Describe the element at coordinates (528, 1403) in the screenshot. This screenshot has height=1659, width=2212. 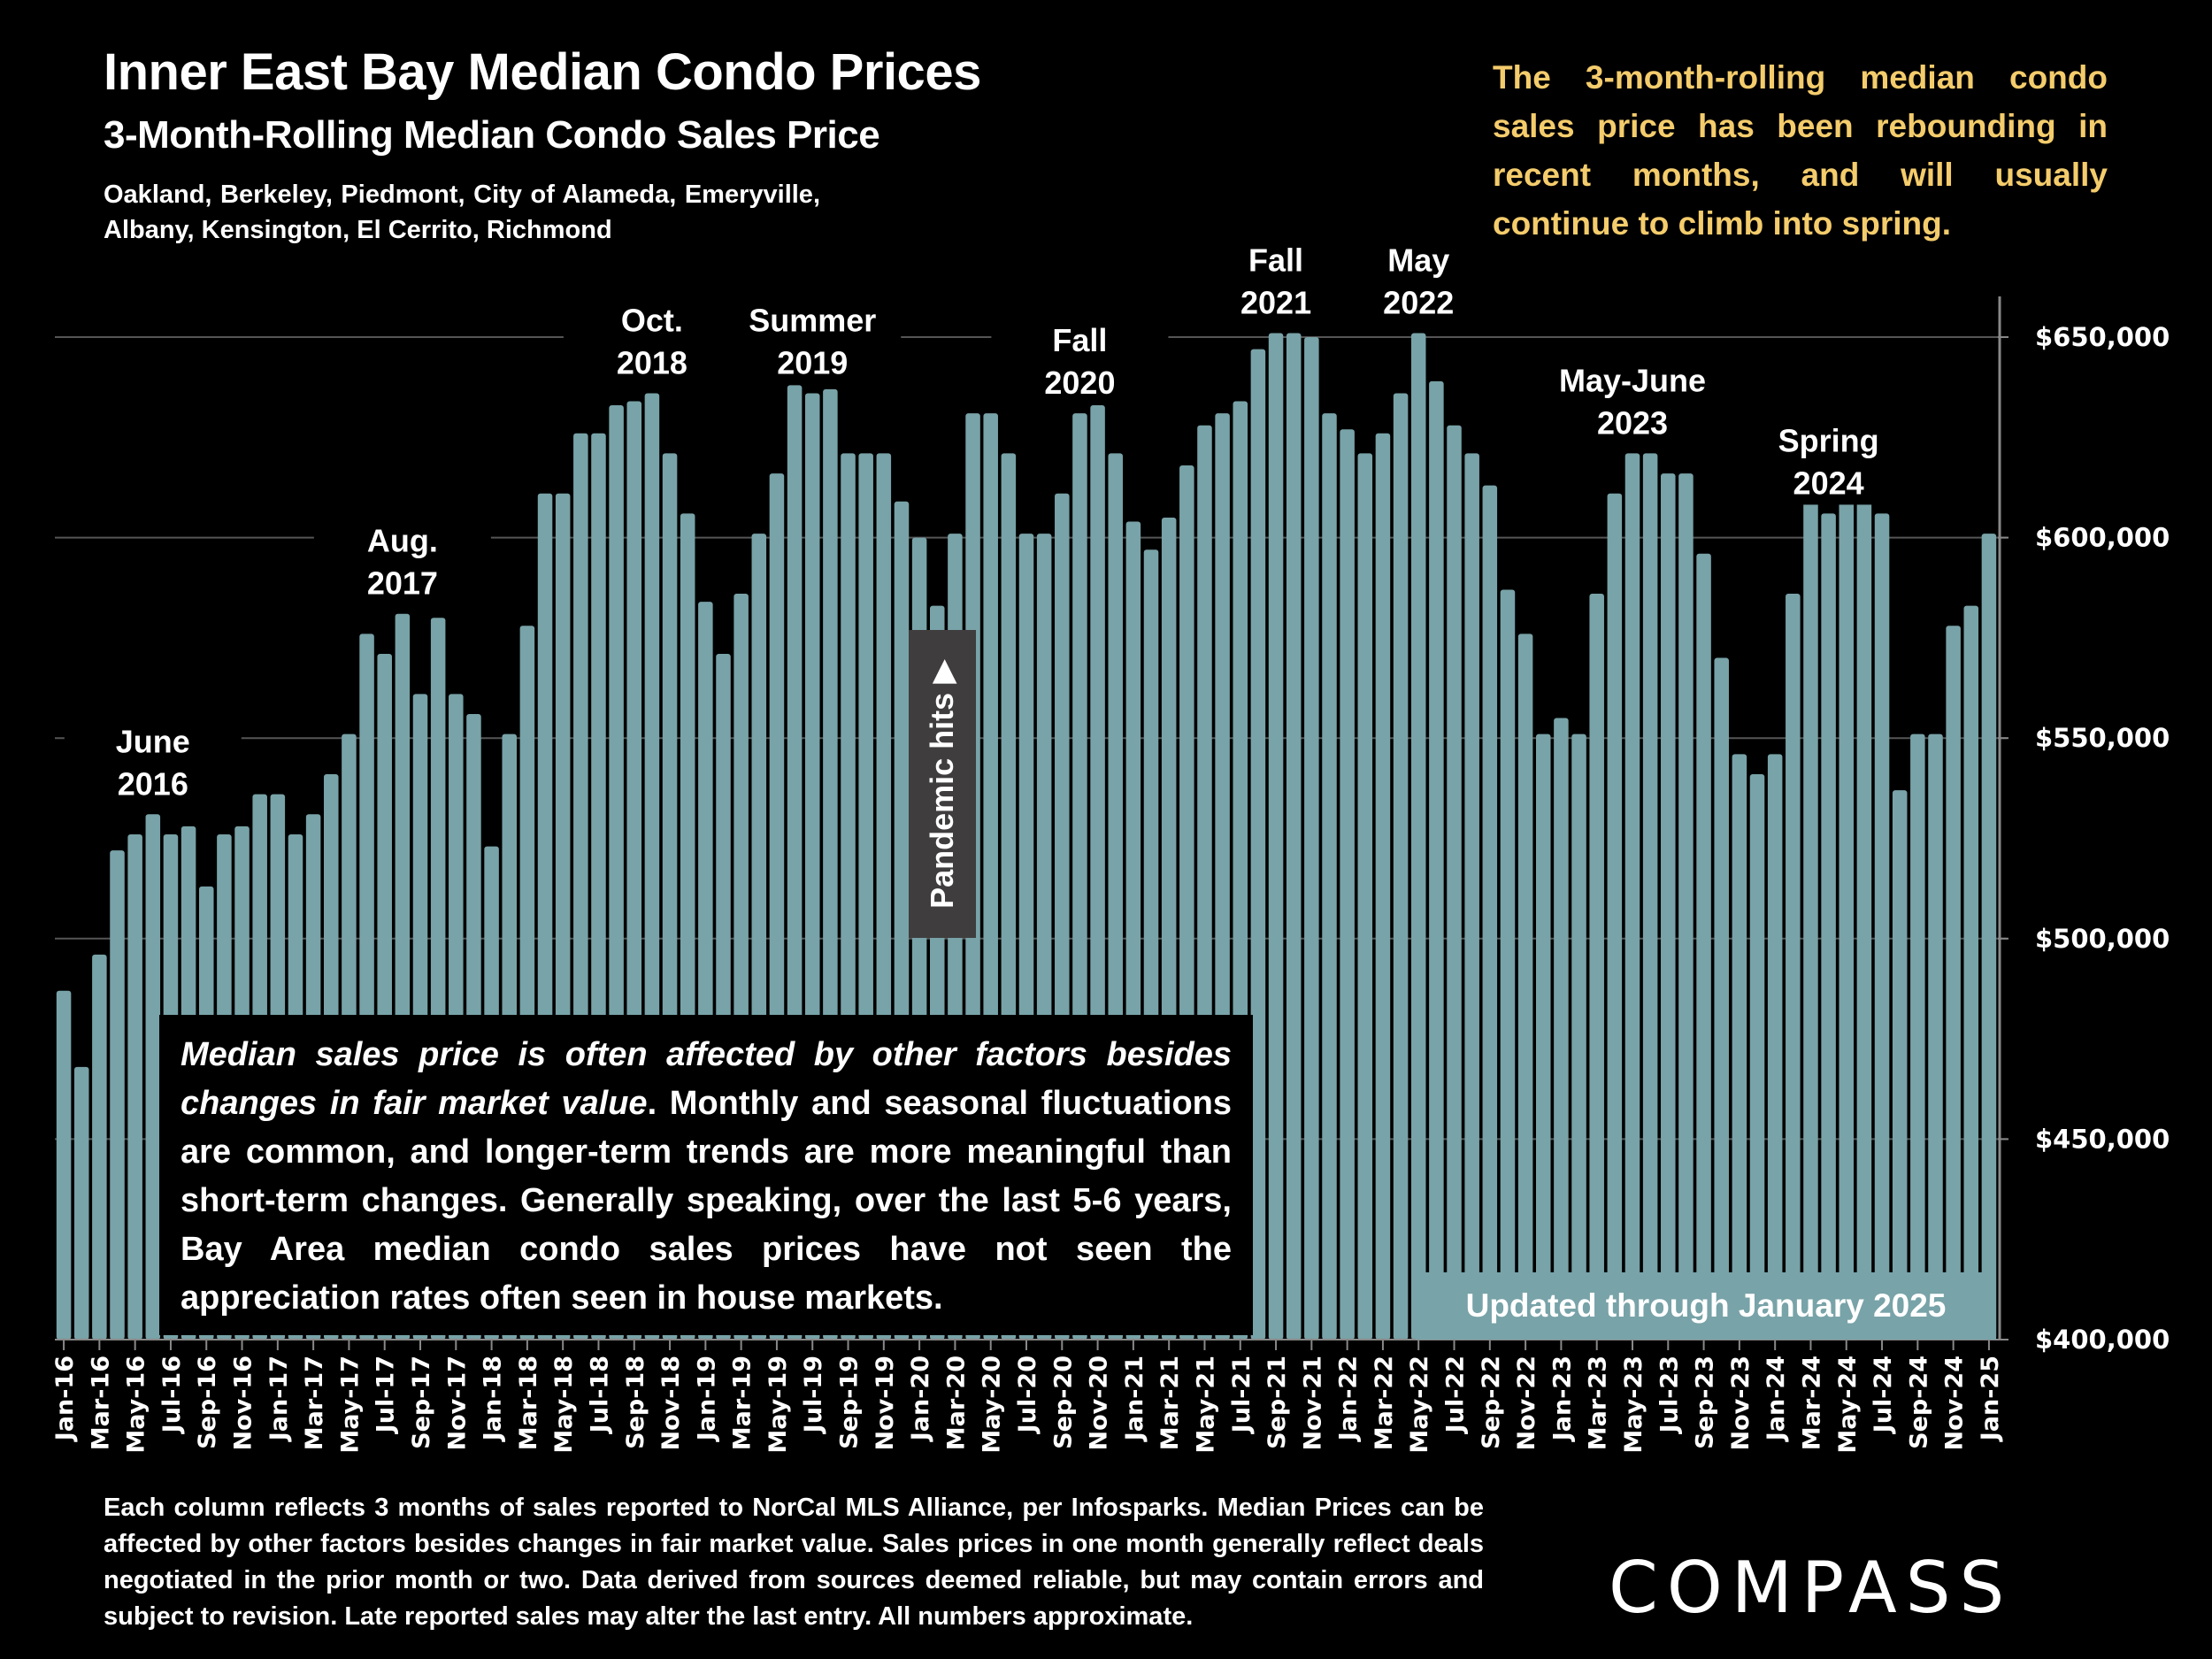
I see `x-tick-label: Mar-18` at that location.